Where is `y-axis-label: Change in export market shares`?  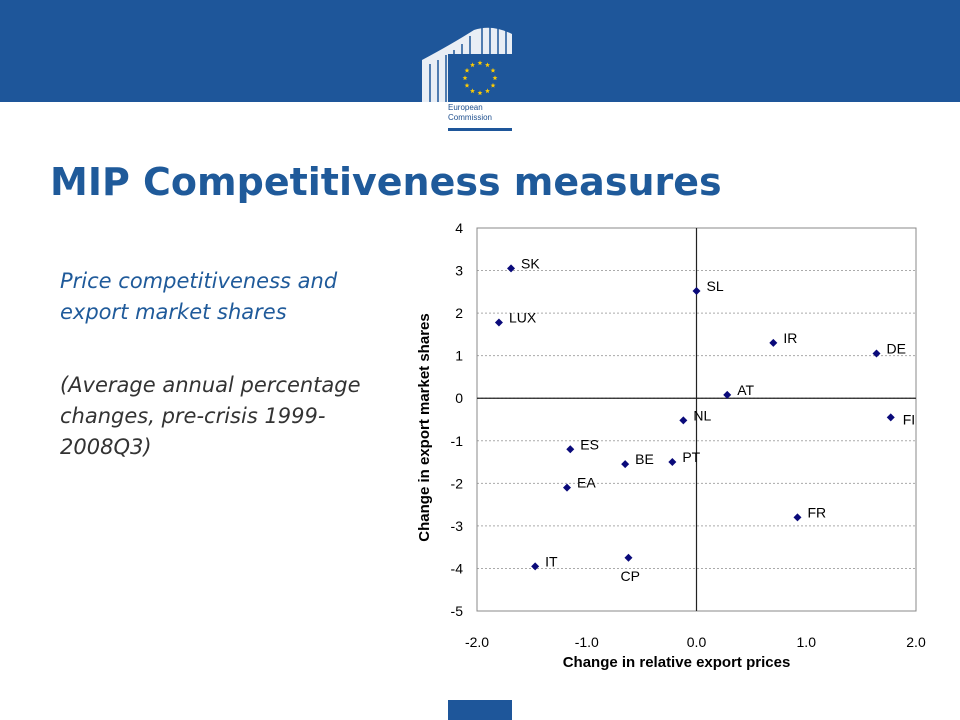
y-axis-label: Change in export market shares is located at coordinates (424, 427).